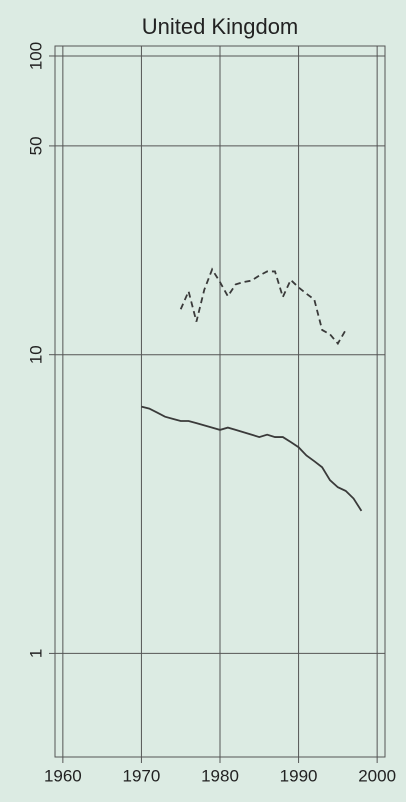 This screenshot has width=406, height=802. What do you see at coordinates (35, 56) in the screenshot?
I see `y-tick-label: 100` at bounding box center [35, 56].